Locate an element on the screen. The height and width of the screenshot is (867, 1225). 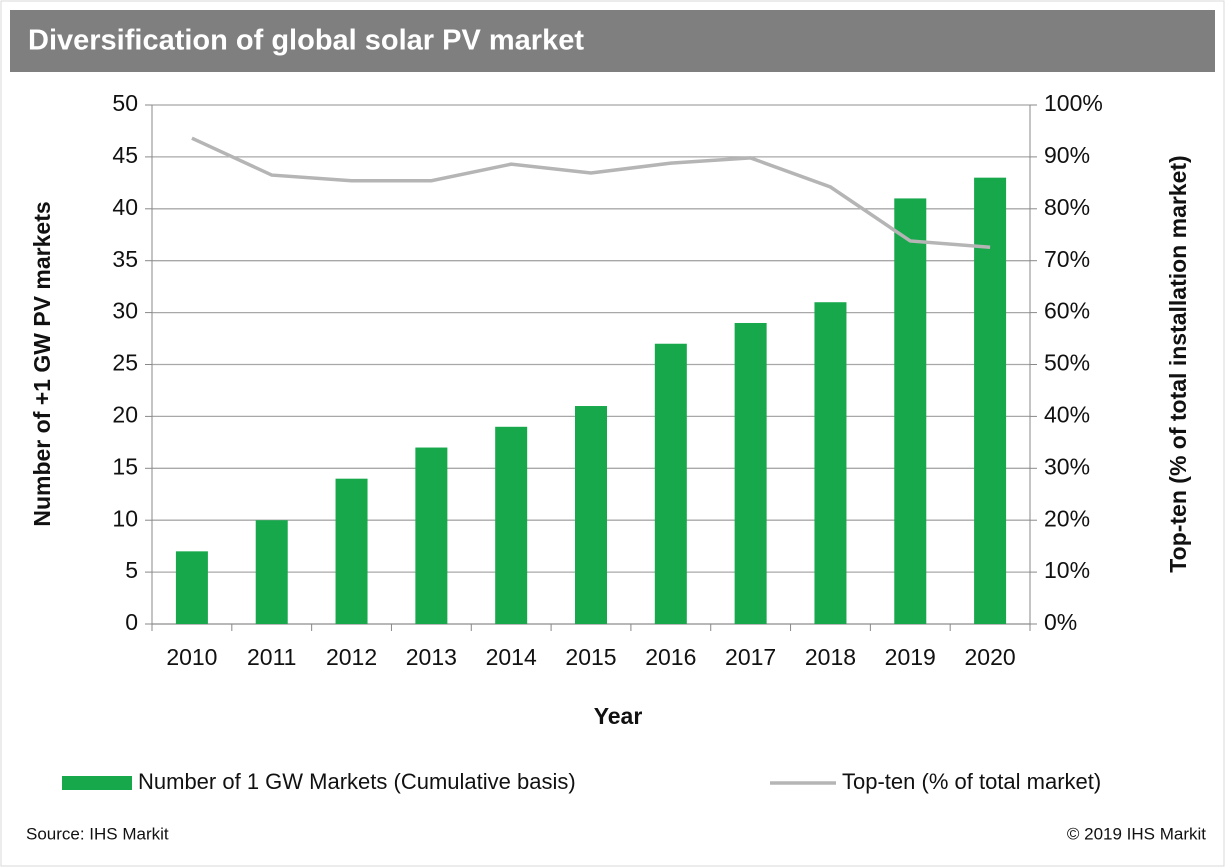
x-tick-label: 2020 is located at coordinates (990, 657).